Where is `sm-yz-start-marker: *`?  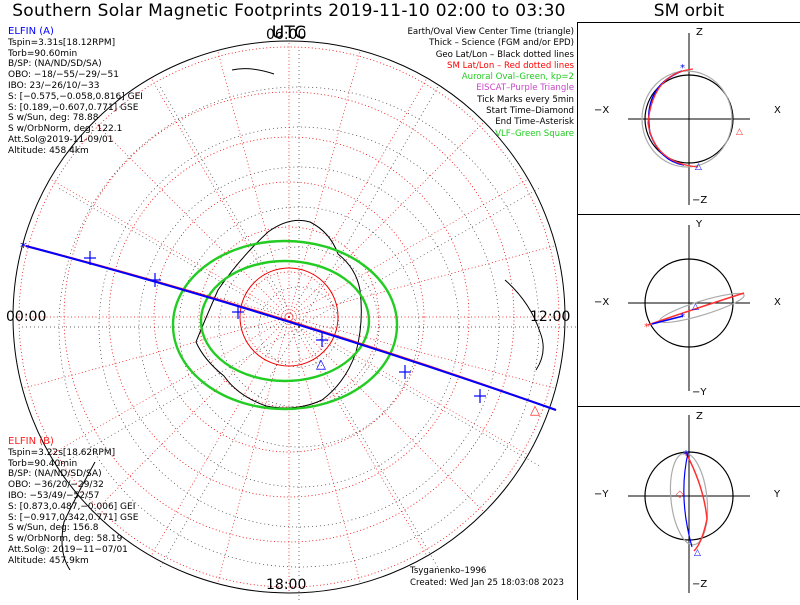
sm-yz-start-marker: * is located at coordinates (686, 455).